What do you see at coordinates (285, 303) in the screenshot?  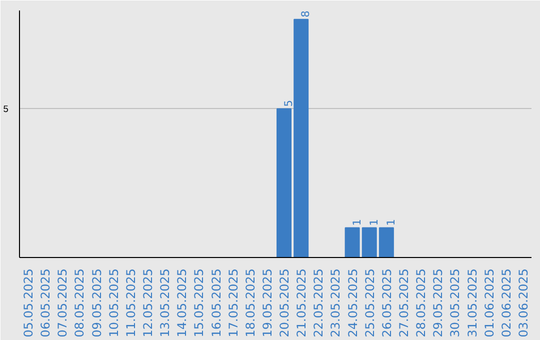 I see `x-tick-label: 20.05.2025` at bounding box center [285, 303].